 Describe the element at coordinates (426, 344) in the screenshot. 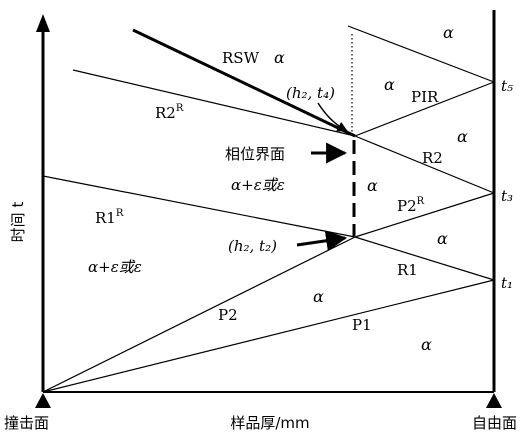

I see `alpha-label-bottom: α` at that location.